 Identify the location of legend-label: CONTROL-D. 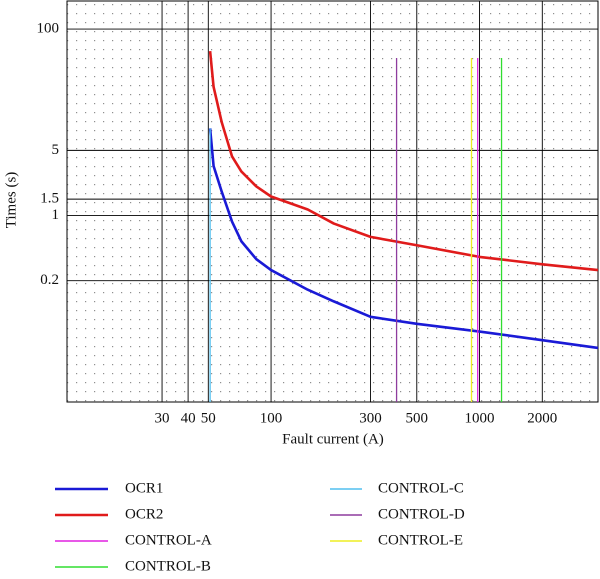
(421, 514).